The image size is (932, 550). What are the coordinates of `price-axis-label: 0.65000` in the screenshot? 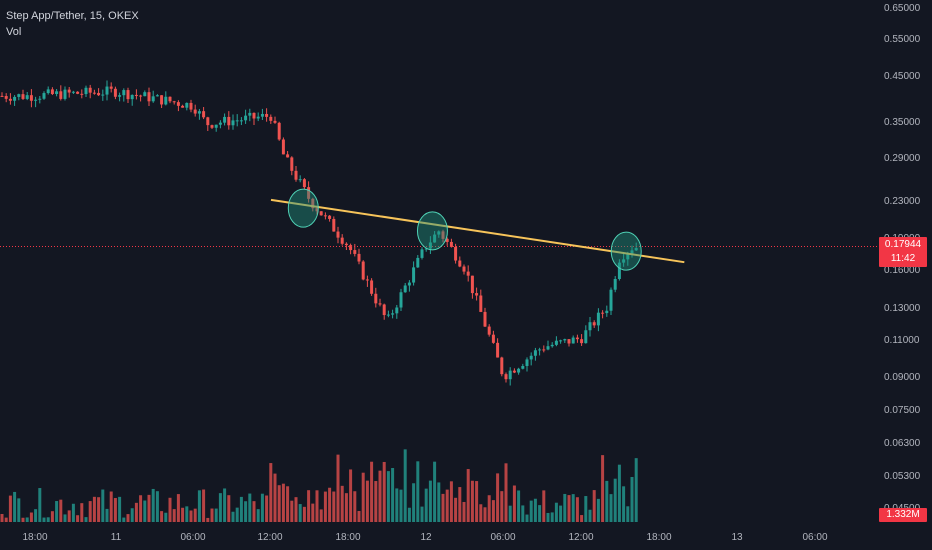 It's located at (902, 8).